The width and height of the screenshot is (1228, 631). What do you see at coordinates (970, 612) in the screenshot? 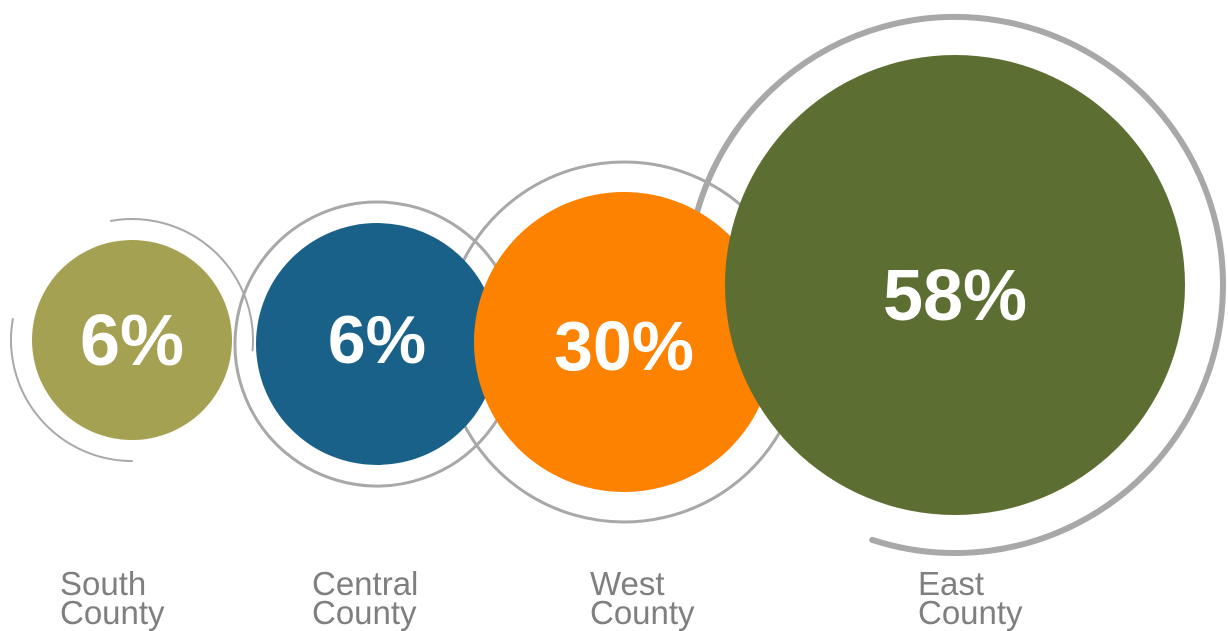
I see `category-label-east-county-line-2: County` at bounding box center [970, 612].